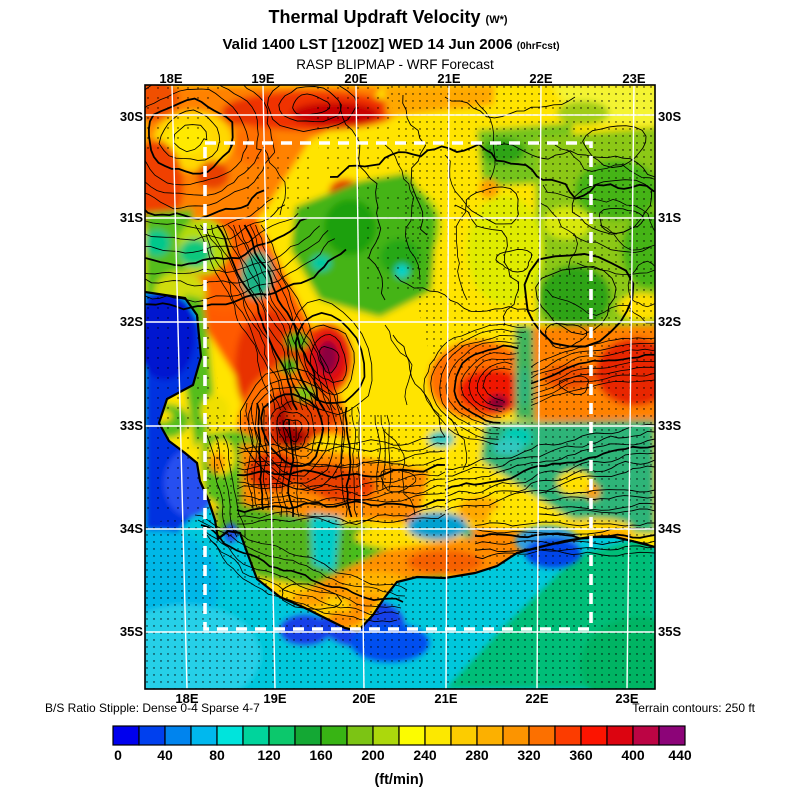 This screenshot has width=800, height=800. What do you see at coordinates (680, 755) in the screenshot?
I see `svg-text: 440` at bounding box center [680, 755].